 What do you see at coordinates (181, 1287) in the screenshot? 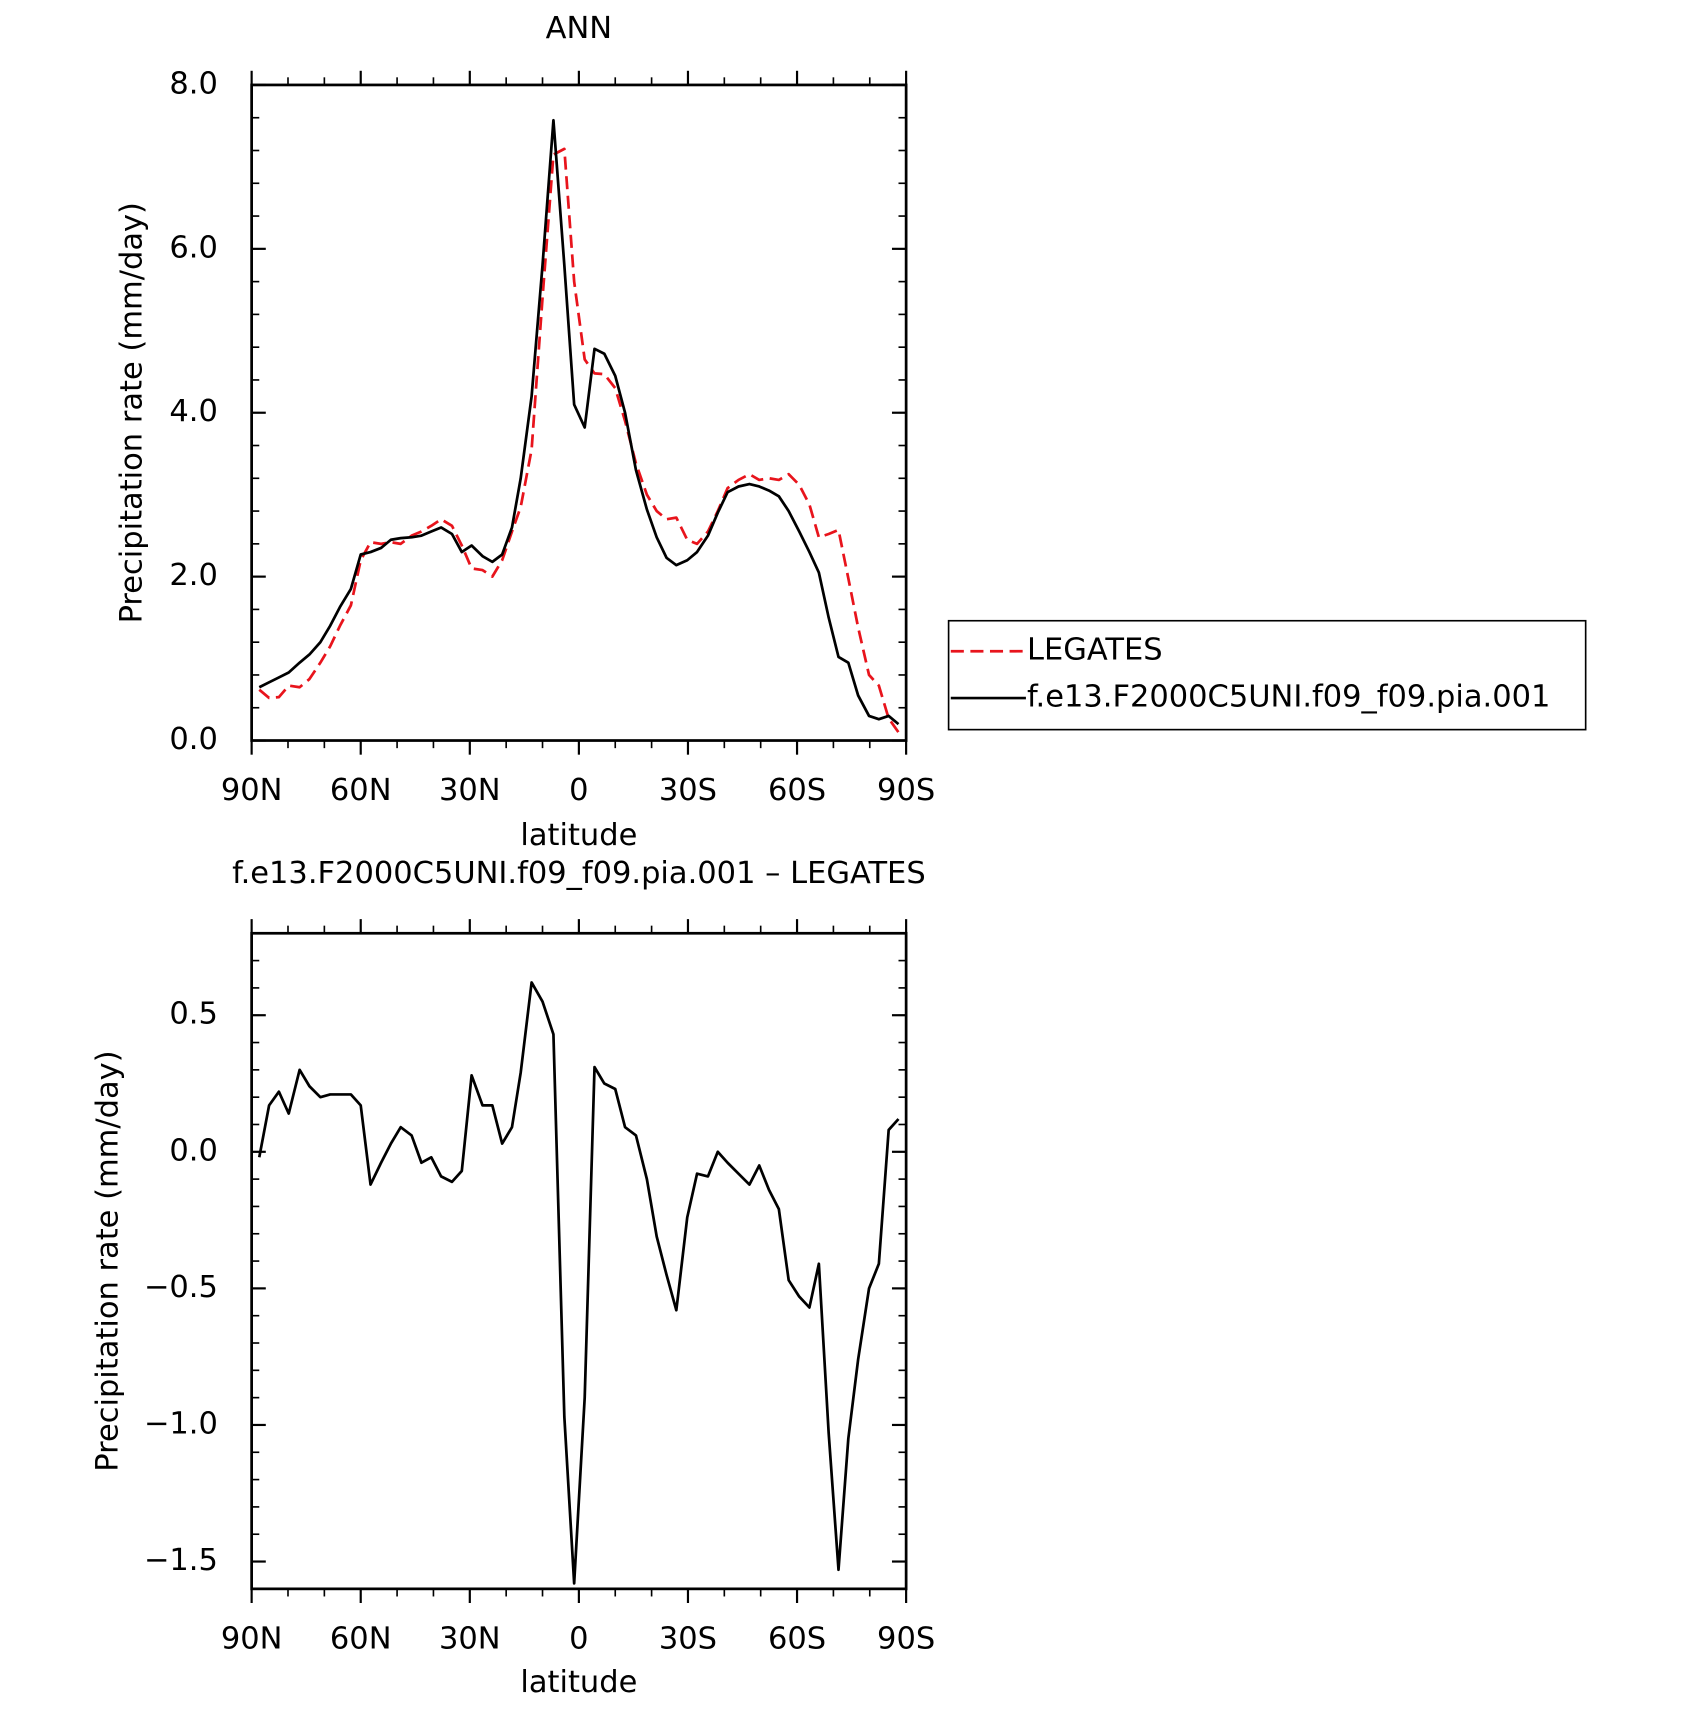
I see `y-tick-label: −0.5` at bounding box center [181, 1287].